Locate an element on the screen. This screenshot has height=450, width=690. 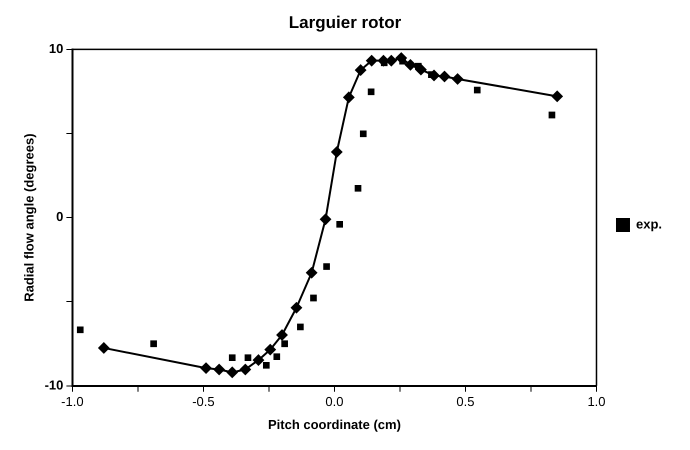
y-tick-label: 10 is located at coordinates (56, 48).